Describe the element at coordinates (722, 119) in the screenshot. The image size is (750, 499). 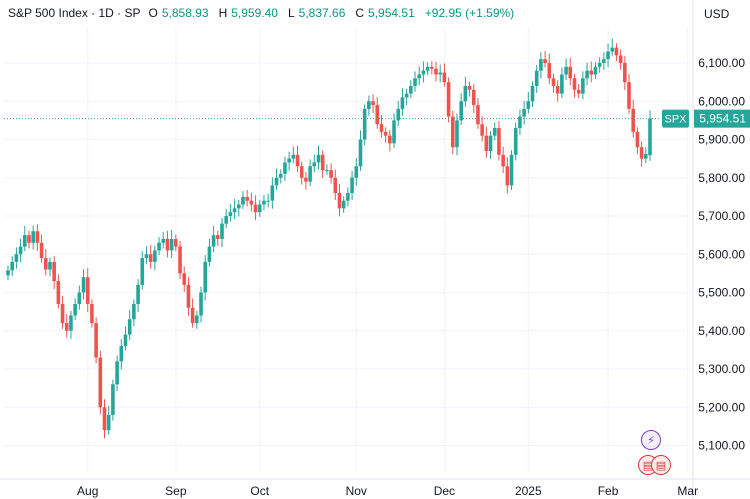
I see `last-price-label: 5,954.51` at that location.